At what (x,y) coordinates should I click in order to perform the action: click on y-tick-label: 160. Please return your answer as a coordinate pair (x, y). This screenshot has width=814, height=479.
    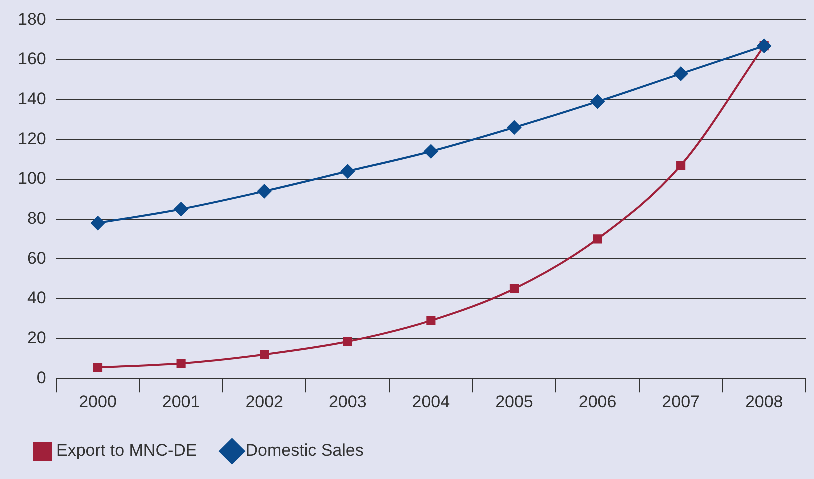
    Looking at the image, I should click on (32, 59).